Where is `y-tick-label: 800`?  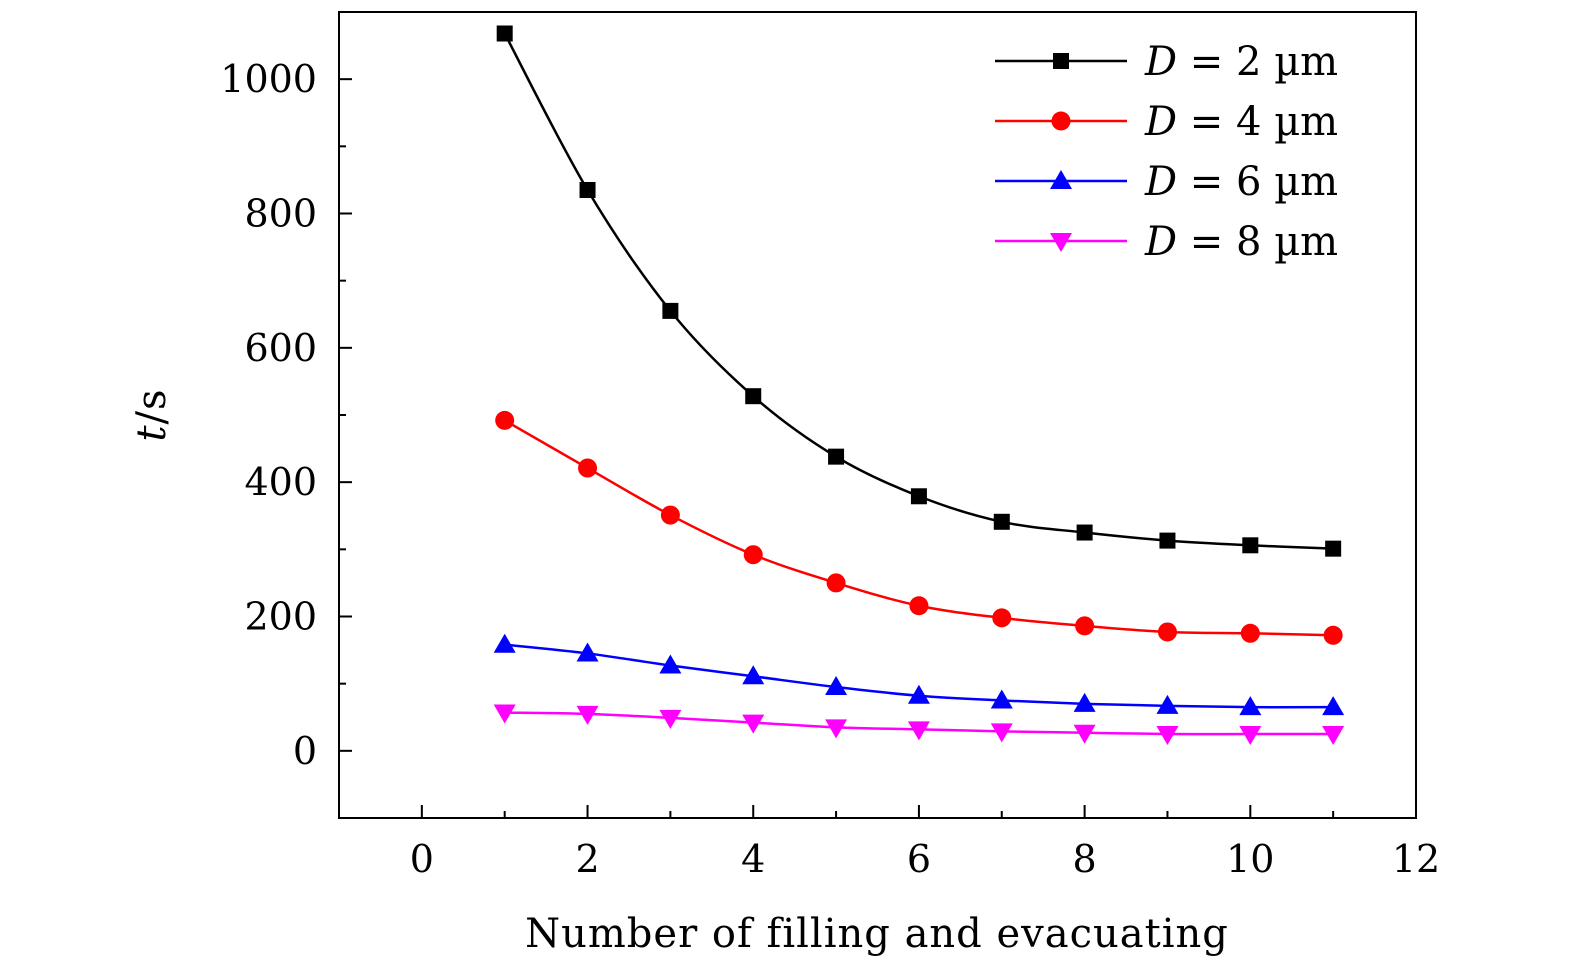 y-tick-label: 800 is located at coordinates (280, 214).